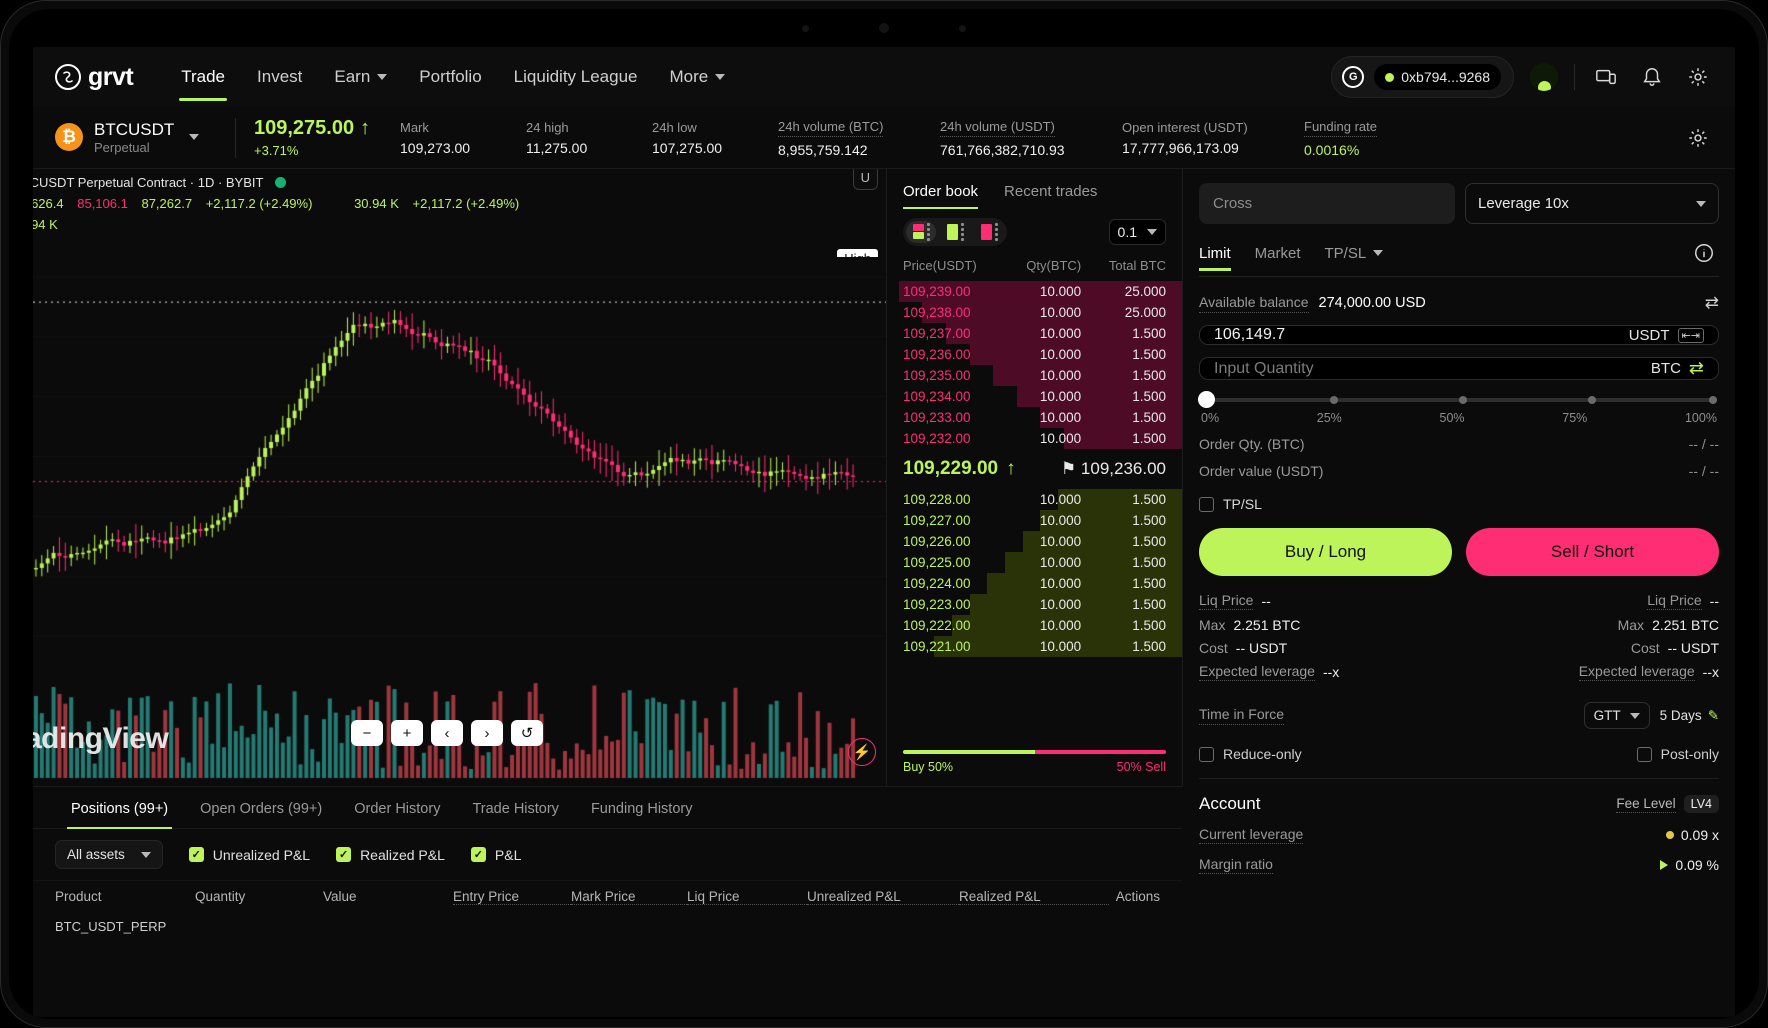 The image size is (1768, 1028). Describe the element at coordinates (397, 809) in the screenshot. I see `tab-order-history: Order History` at that location.